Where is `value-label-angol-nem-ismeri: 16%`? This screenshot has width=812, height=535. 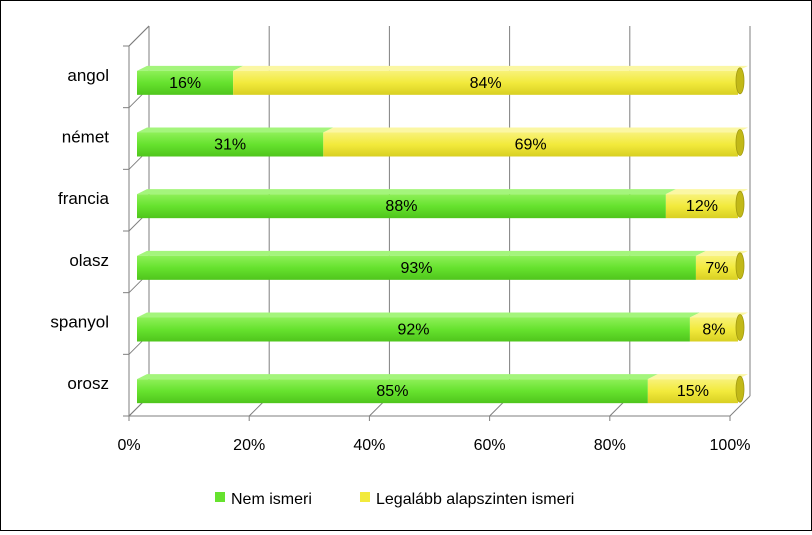
value-label-angol-nem-ismeri: 16% is located at coordinates (185, 83).